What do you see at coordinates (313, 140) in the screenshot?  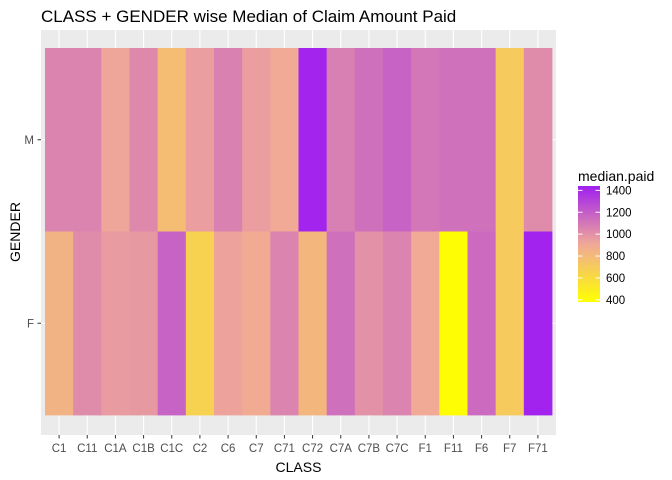 I see `tile-c72-m` at bounding box center [313, 140].